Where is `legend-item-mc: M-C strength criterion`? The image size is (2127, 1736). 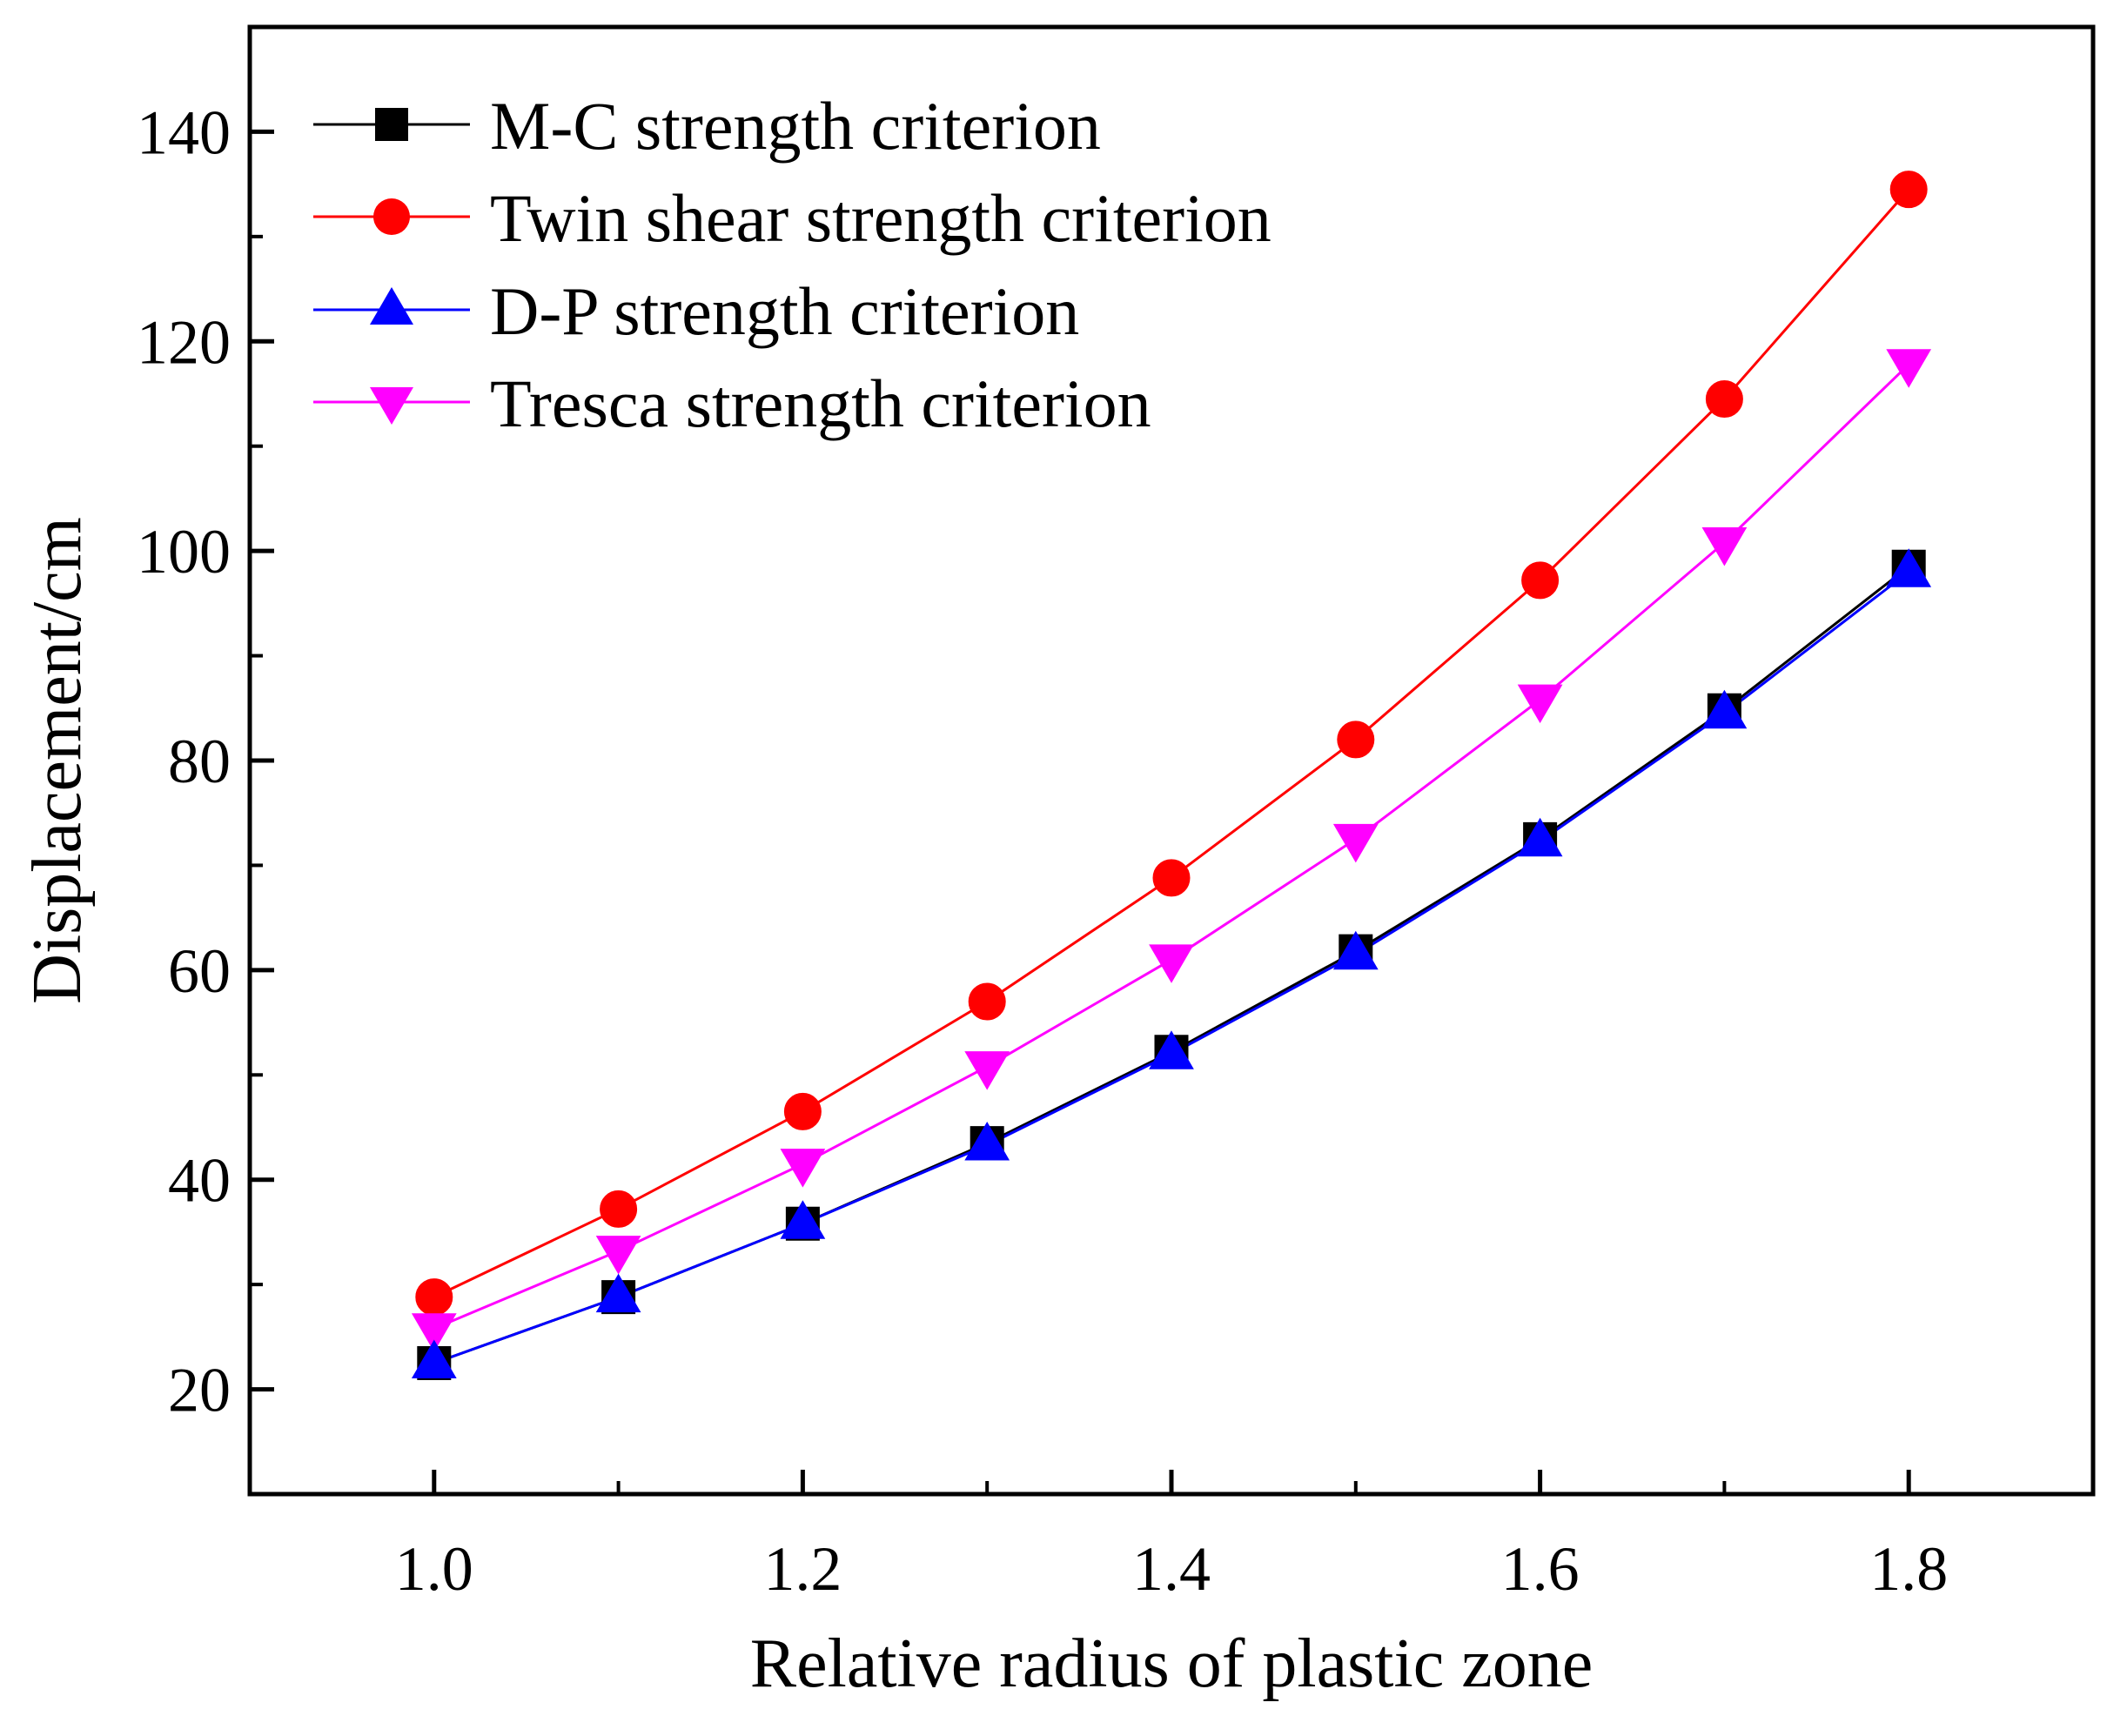 legend-item-mc: M-C strength criterion is located at coordinates (707, 126).